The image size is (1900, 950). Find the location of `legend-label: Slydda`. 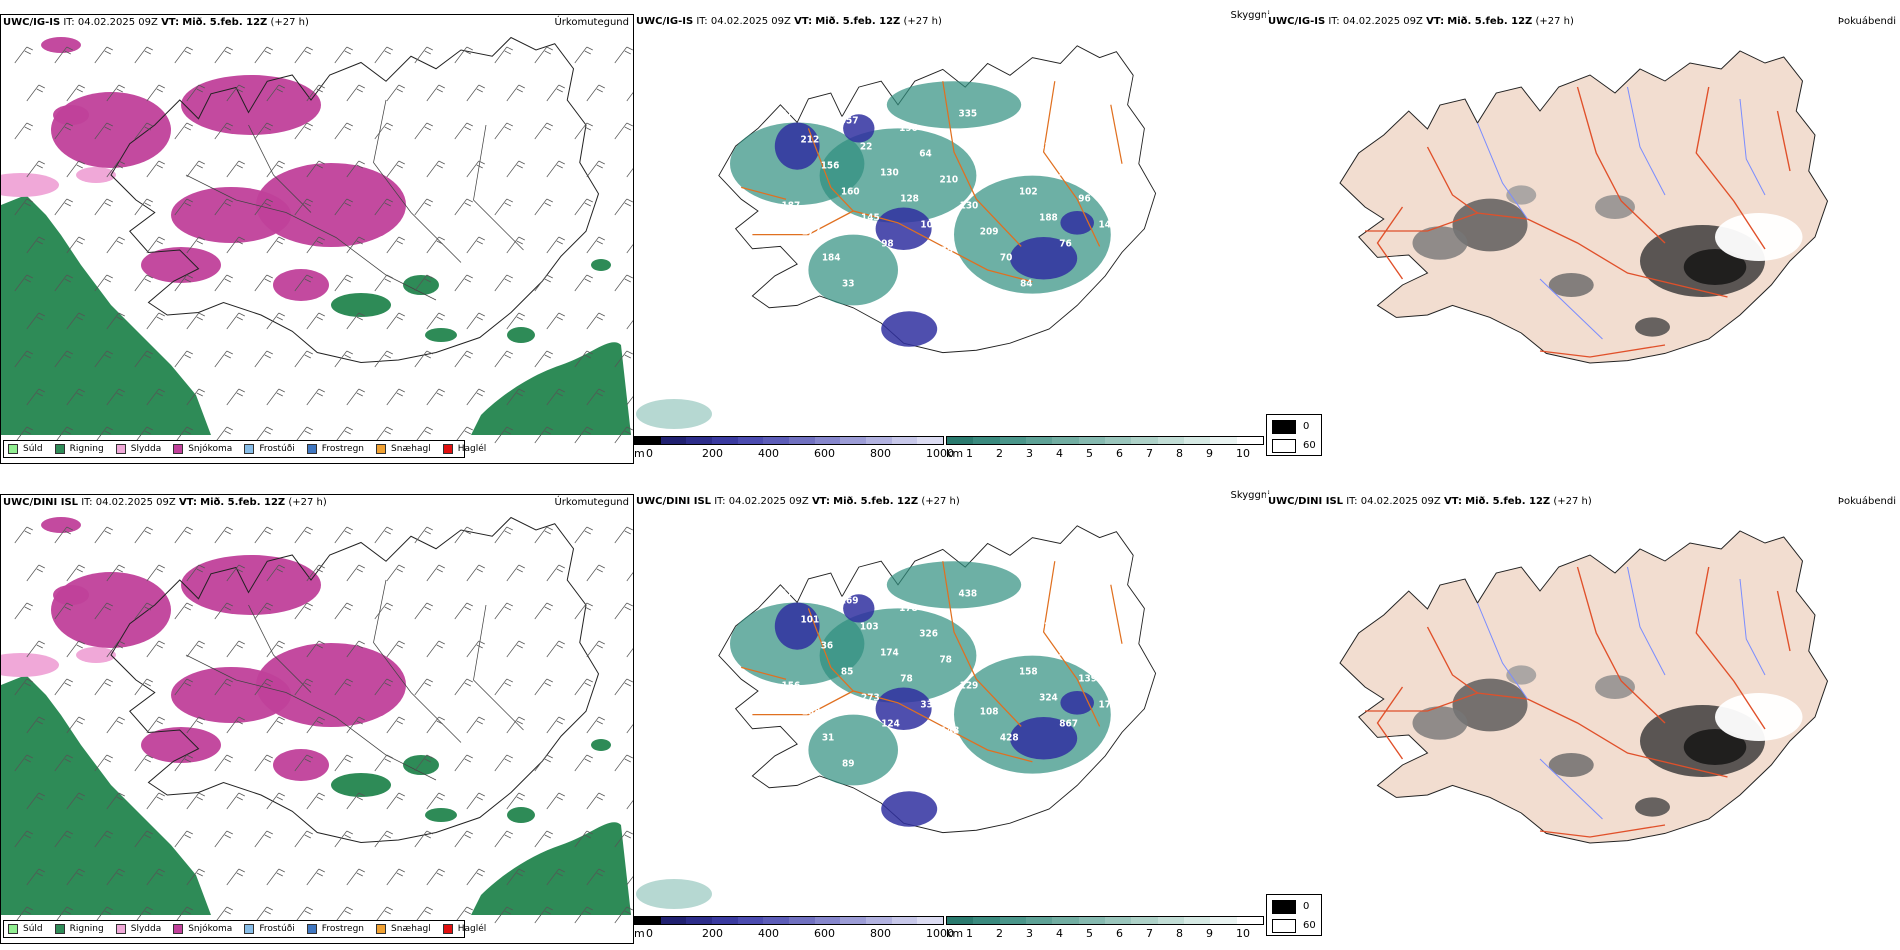

legend-label: Slydda is located at coordinates (146, 449).